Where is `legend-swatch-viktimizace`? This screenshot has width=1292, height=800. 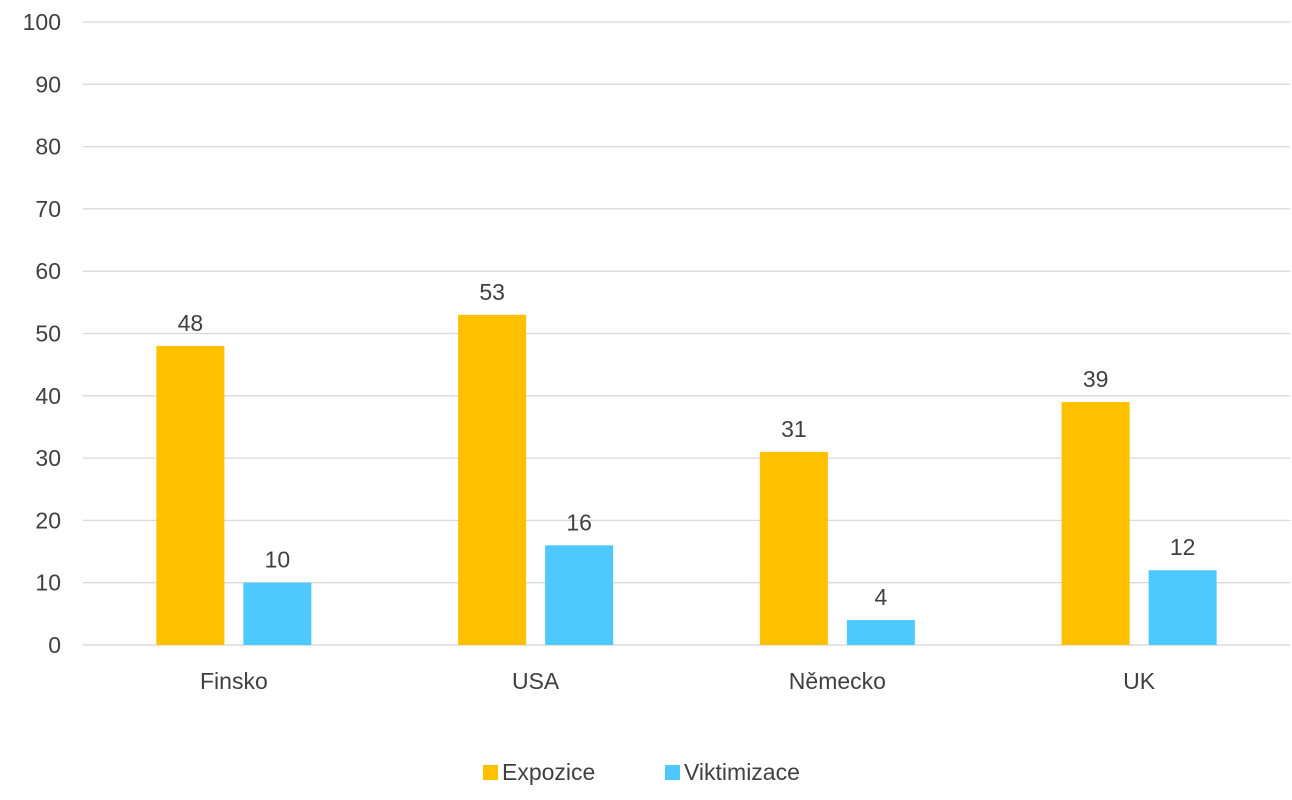
legend-swatch-viktimizace is located at coordinates (672, 772).